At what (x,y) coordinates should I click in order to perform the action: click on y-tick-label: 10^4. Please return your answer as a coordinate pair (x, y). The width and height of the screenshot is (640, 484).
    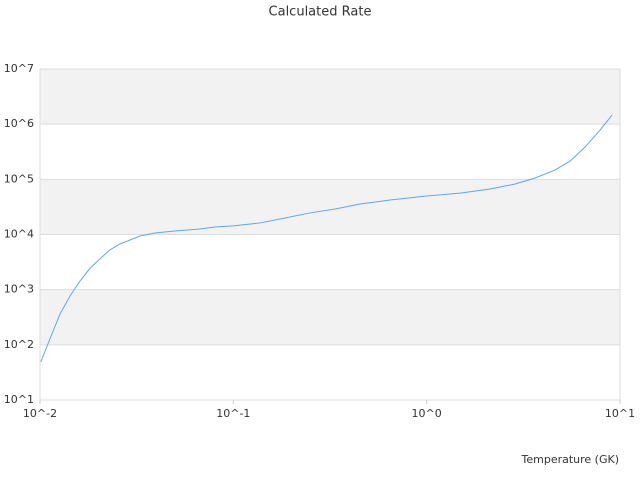
    Looking at the image, I should click on (19, 234).